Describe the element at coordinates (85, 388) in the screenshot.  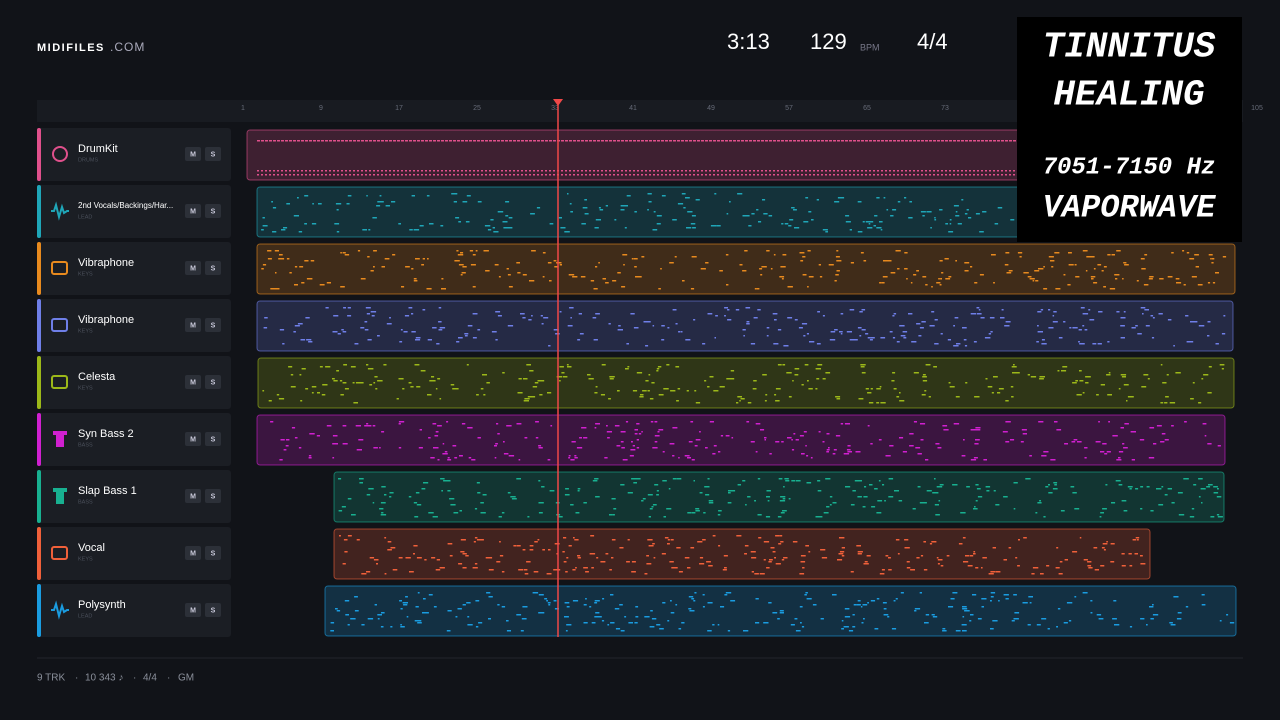
I see `track-category: KEYS` at that location.